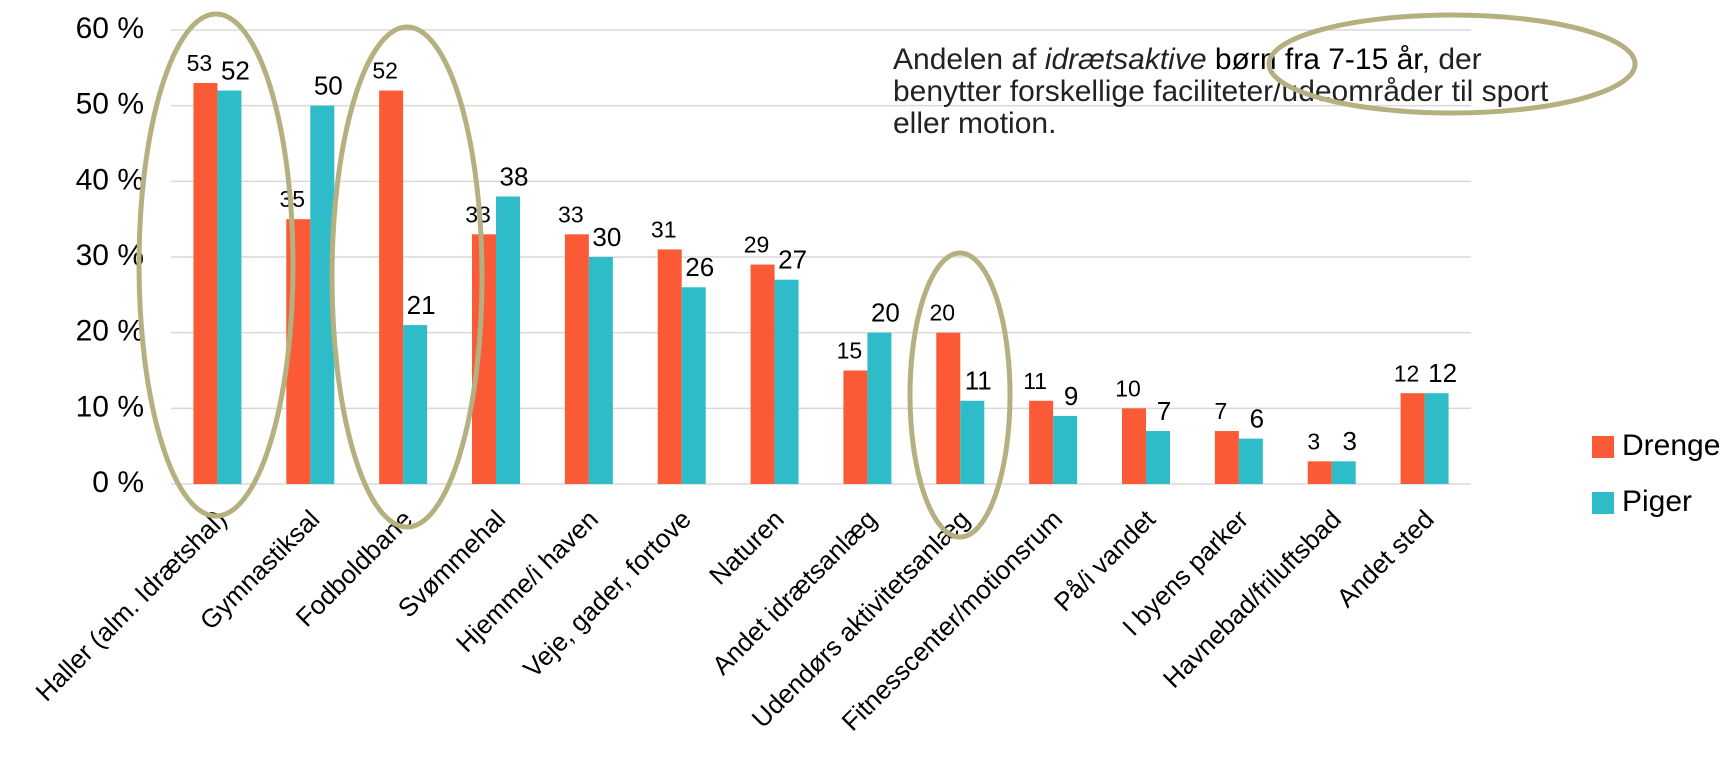 The width and height of the screenshot is (1734, 777). Describe the element at coordinates (110, 255) in the screenshot. I see `y-tick-label: 30 %` at that location.